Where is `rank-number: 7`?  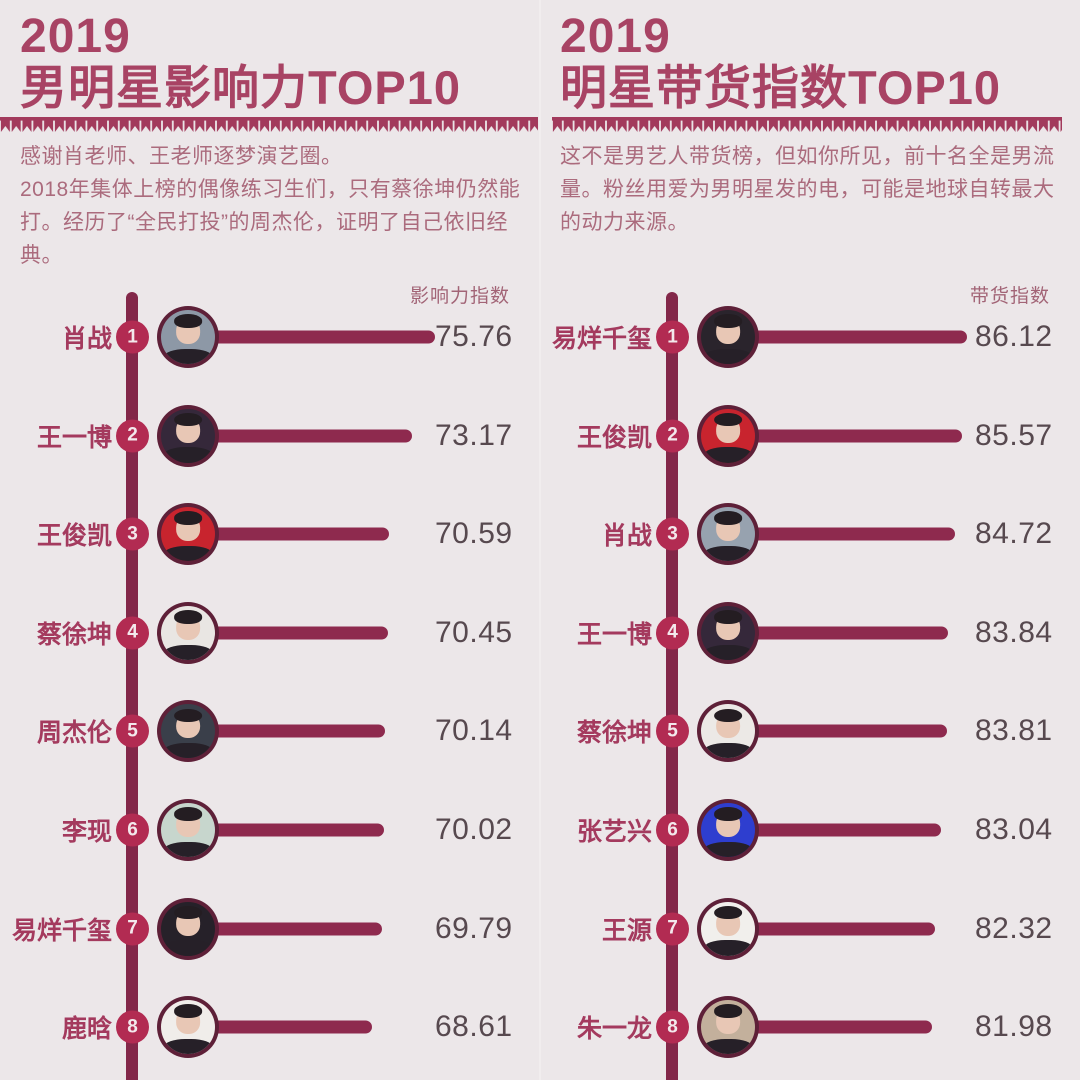 rank-number: 7 is located at coordinates (132, 928).